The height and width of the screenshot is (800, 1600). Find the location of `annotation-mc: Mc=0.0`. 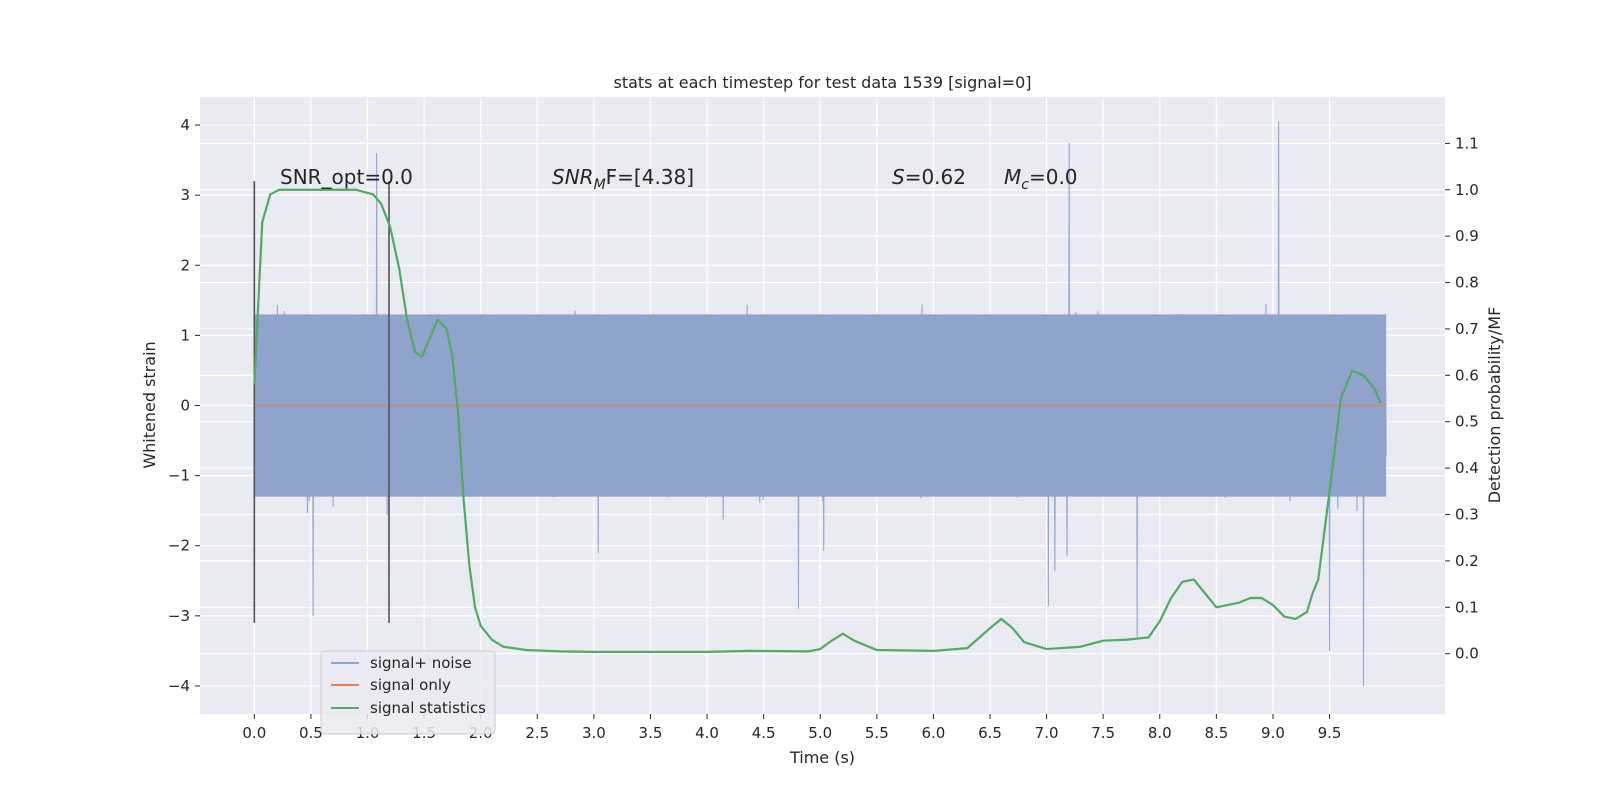

annotation-mc: Mc=0.0 is located at coordinates (1041, 179).